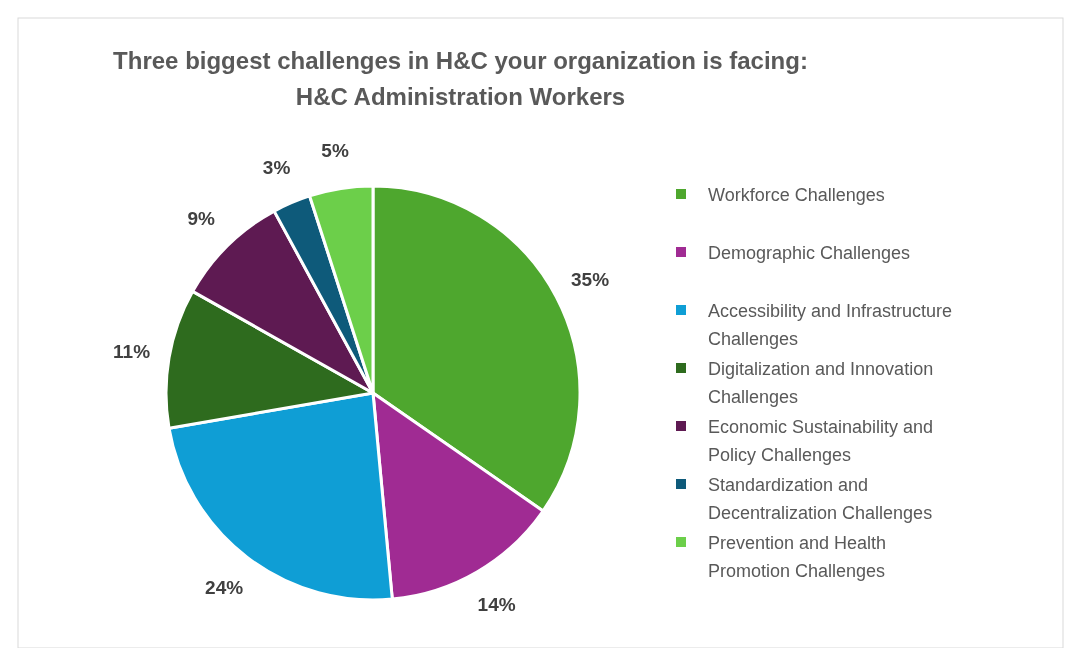 This screenshot has width=1065, height=648. Describe the element at coordinates (809, 253) in the screenshot. I see `legend-label: Demographic Challenges` at that location.